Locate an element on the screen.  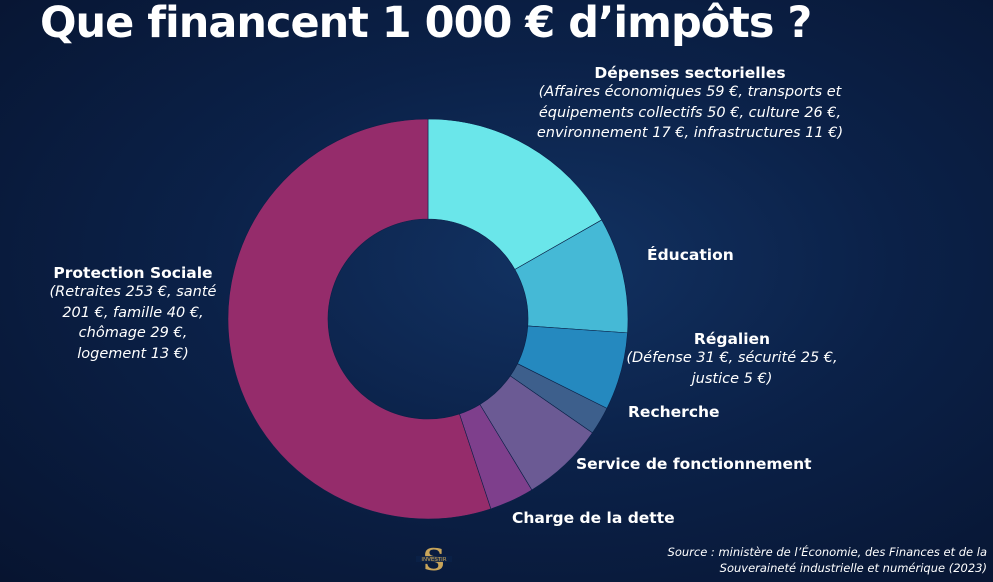
label-regalien-detail-1: (Défense 31 €, sécurité 25 €, is located at coordinates (732, 358).